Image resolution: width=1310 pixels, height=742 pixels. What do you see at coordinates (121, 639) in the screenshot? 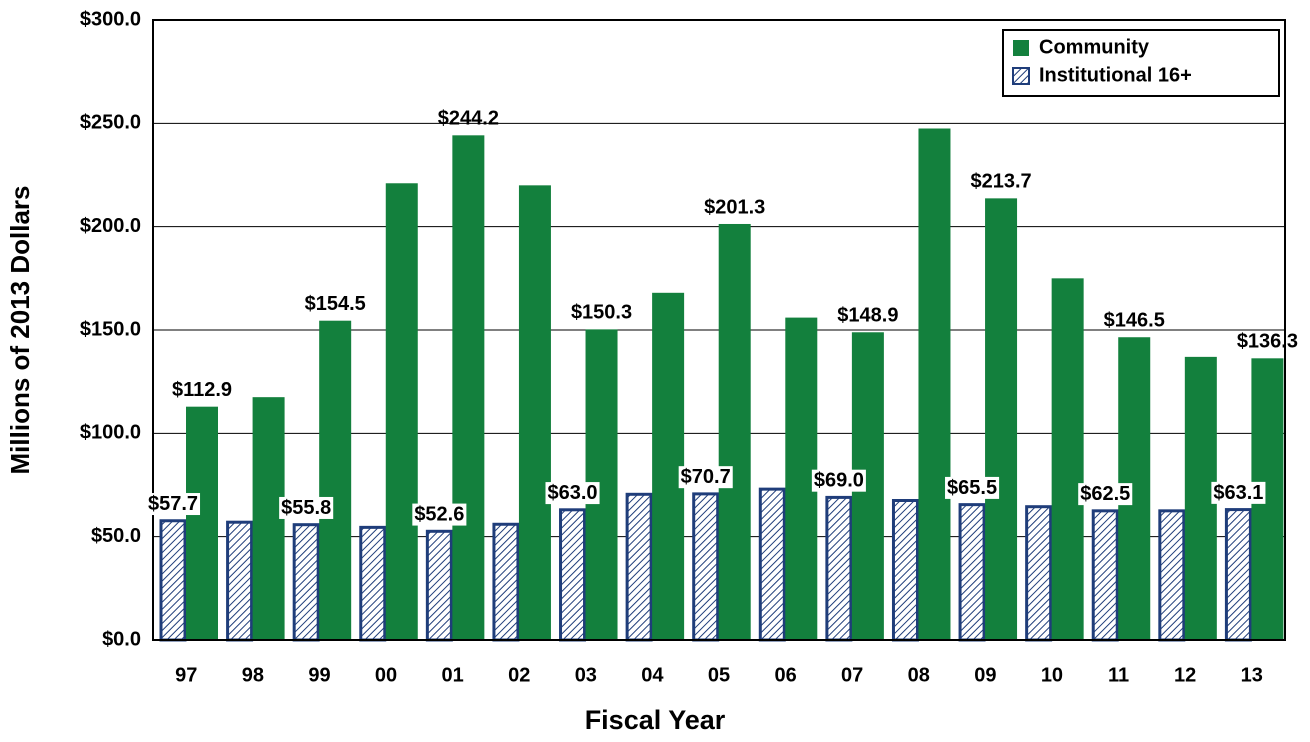
I see `y-tick-label: $0.0` at bounding box center [121, 639].